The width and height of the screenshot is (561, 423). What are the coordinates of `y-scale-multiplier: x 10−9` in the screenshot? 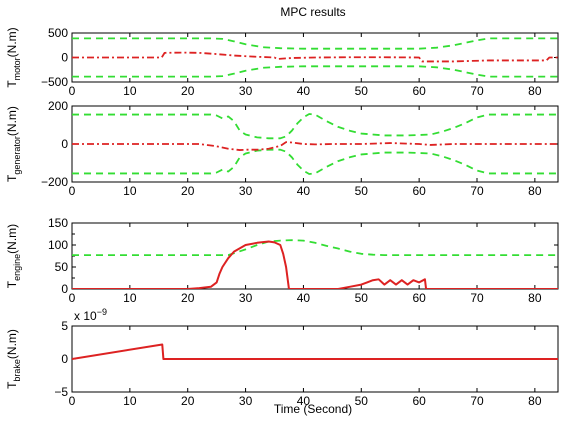 It's located at (90, 315).